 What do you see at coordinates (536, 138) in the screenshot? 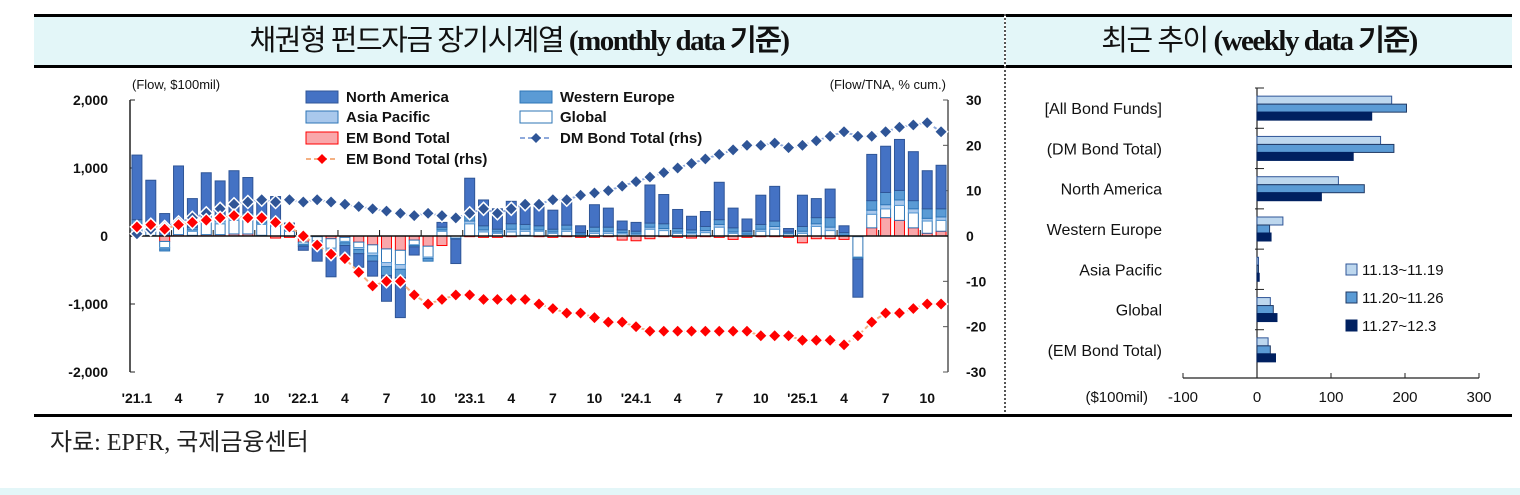
I see `legend-swatch-marker` at bounding box center [536, 138].